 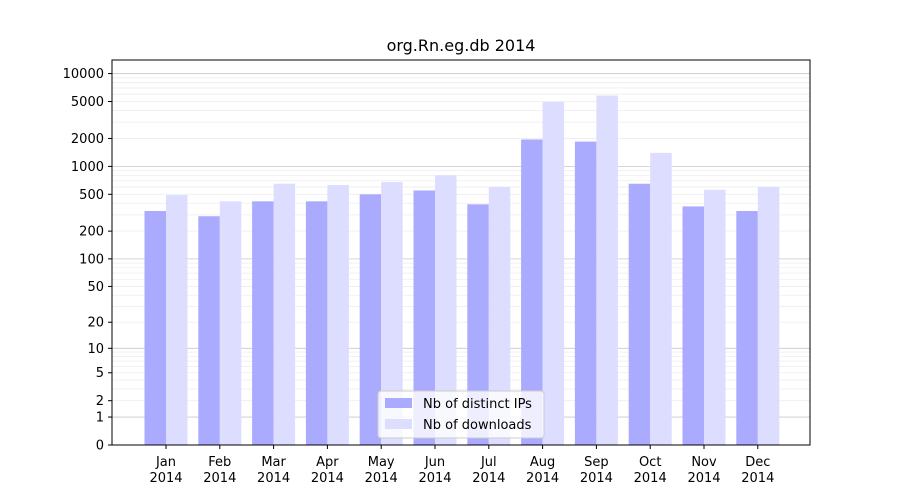 I want to click on x-tick-label: Aug 2014, so click(x=542, y=470).